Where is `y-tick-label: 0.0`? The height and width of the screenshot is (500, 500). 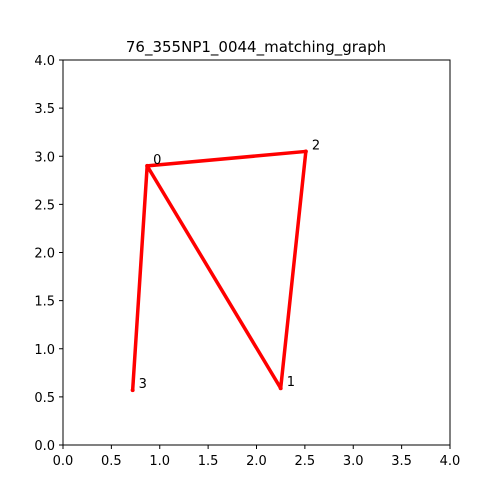 y-tick-label: 0.0 is located at coordinates (44, 446).